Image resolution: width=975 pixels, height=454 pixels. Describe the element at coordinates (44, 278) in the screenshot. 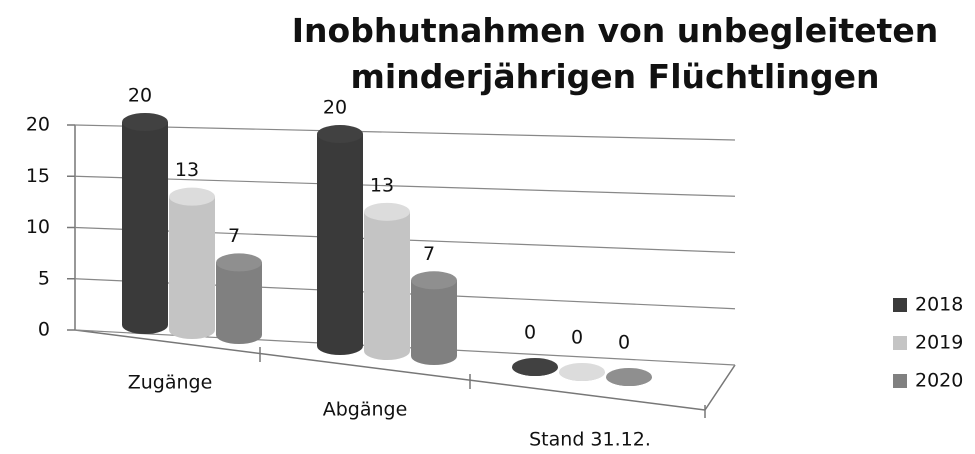

I see `y-tick-label: 5` at that location.